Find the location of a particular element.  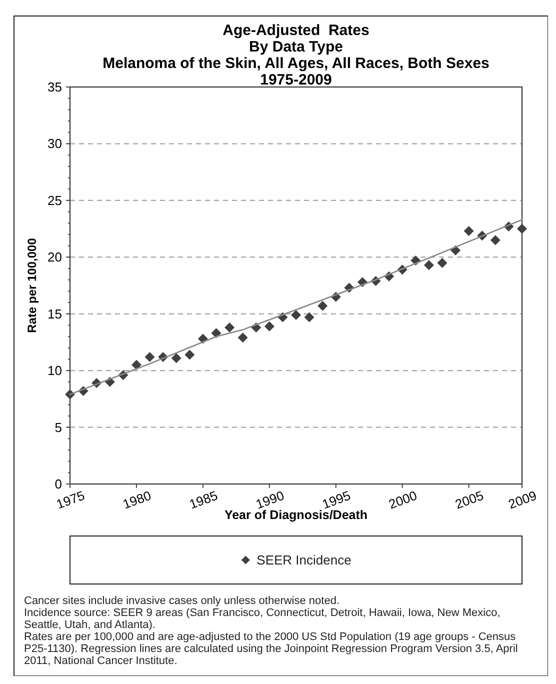

text: Cancer sites include invasive cases only unless otherwise noted. is located at coordinates (182, 601).